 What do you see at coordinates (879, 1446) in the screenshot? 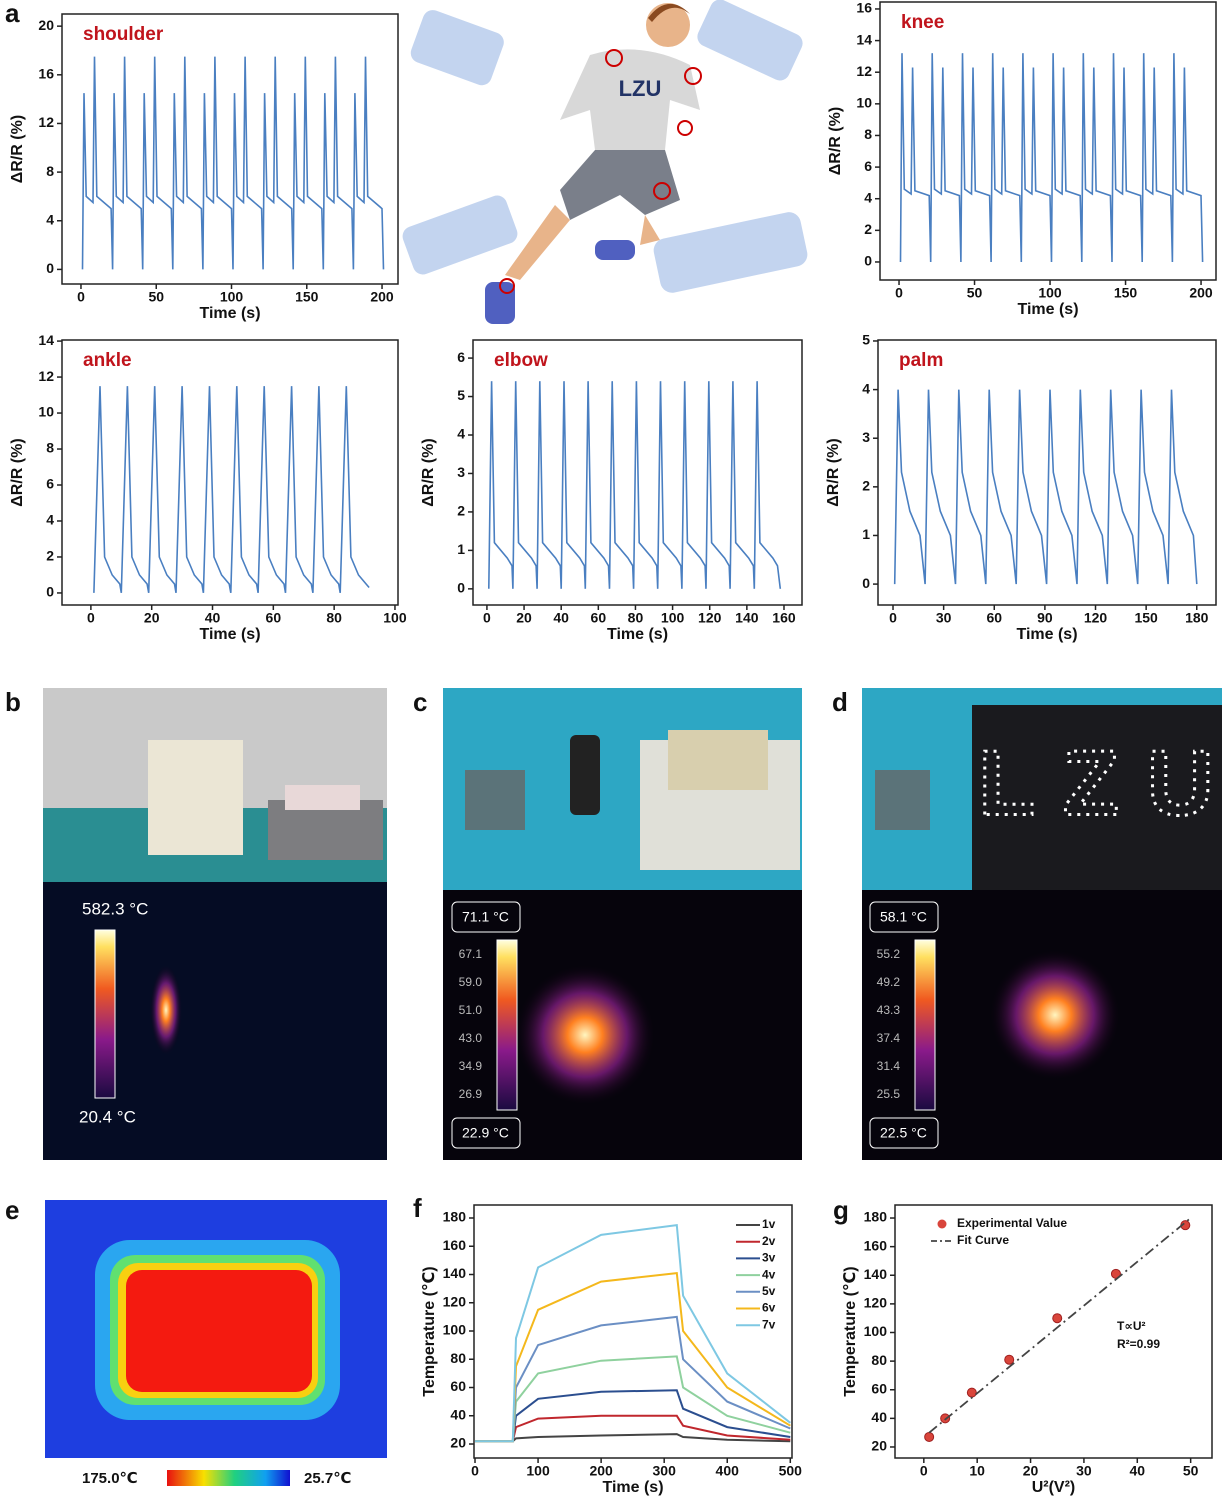
I see `y-tick-label: 20` at bounding box center [879, 1446].